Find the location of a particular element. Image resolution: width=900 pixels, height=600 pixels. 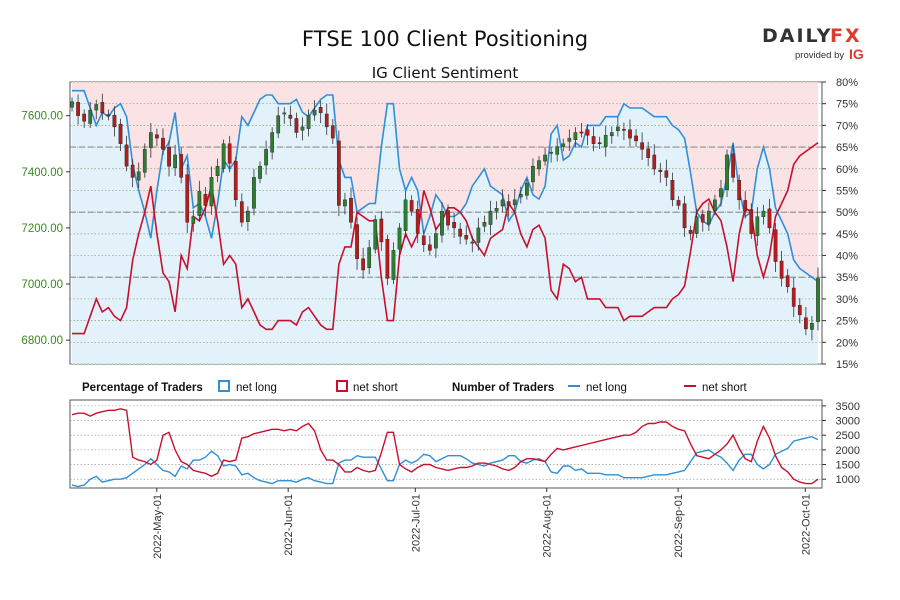

date-tick-label: 2022-Jun-01 is located at coordinates (289, 525).